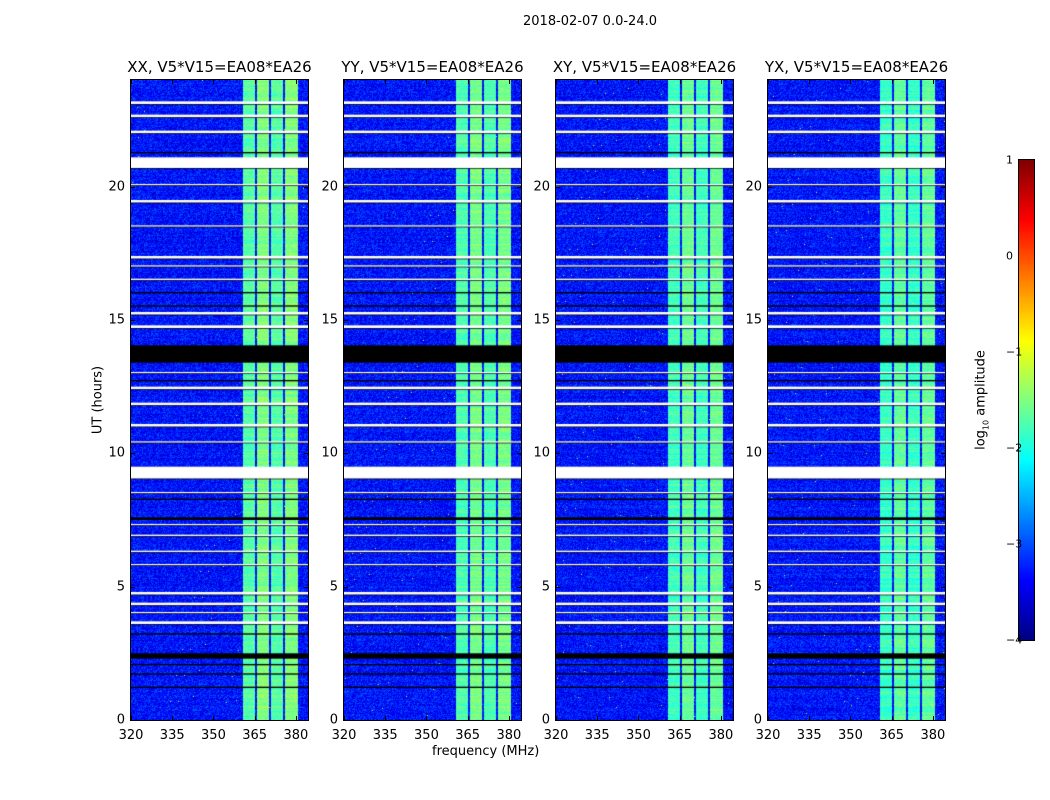 The image size is (1050, 800). I want to click on colorbar-label: log10 amplitude, so click(982, 400).